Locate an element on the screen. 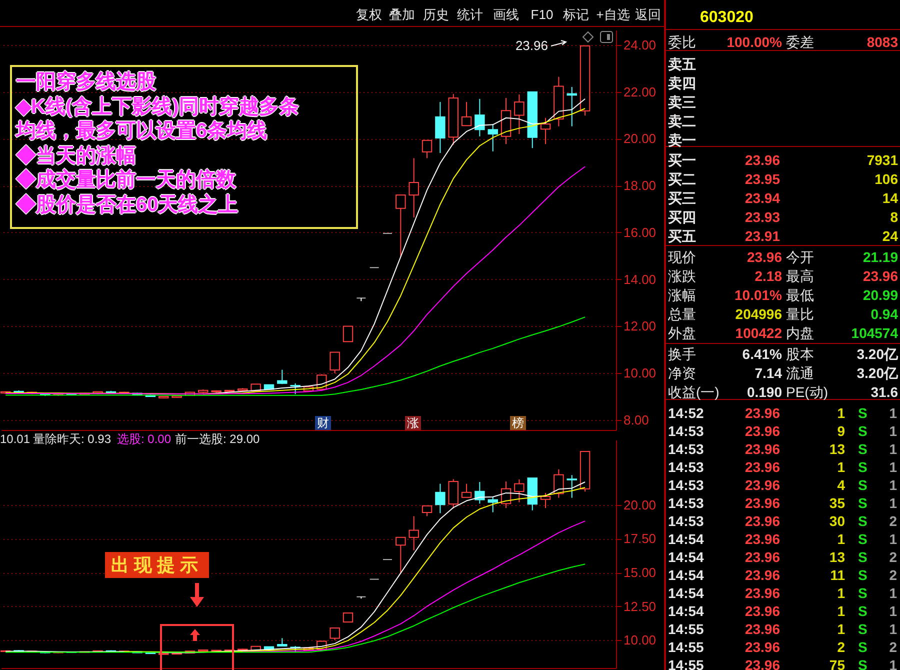 The height and width of the screenshot is (670, 900). text: 7.14 is located at coordinates (768, 373).